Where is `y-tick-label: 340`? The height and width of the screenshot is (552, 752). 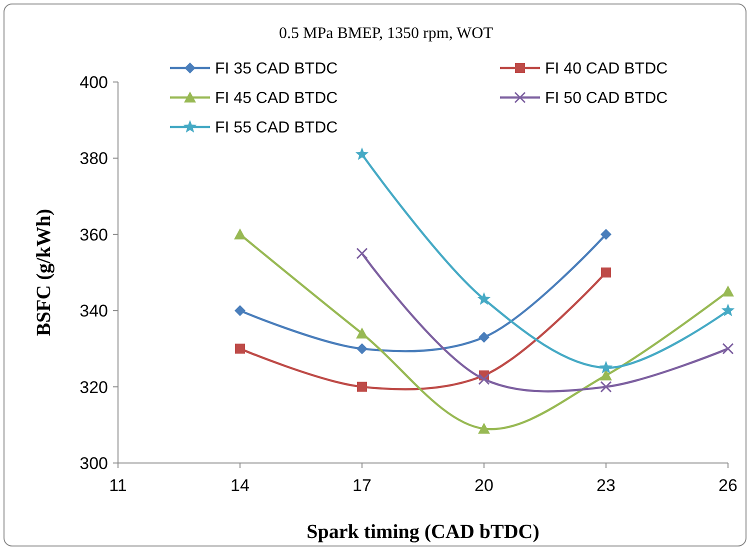 y-tick-label: 340 is located at coordinates (94, 311).